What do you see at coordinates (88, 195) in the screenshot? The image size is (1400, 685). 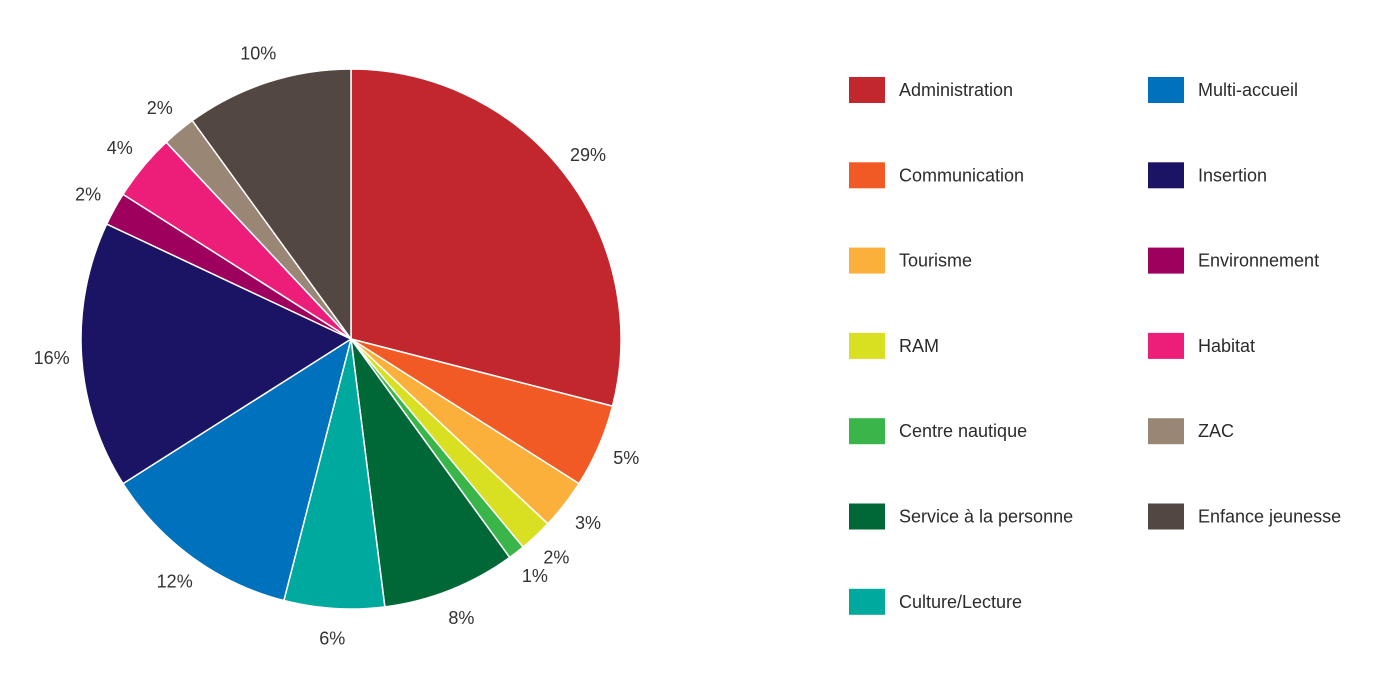 I see `pie-label-environnement: 2%` at bounding box center [88, 195].